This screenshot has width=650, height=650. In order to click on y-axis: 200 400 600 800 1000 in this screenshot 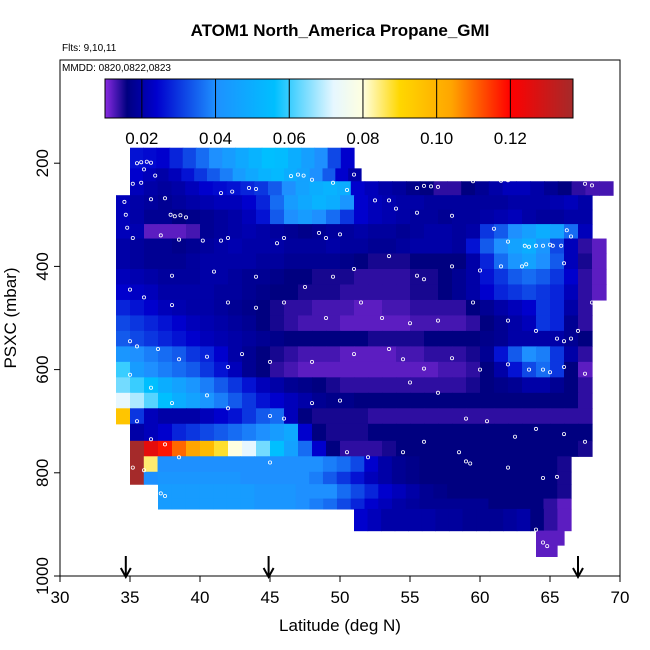, I will do `click(47, 327)`.